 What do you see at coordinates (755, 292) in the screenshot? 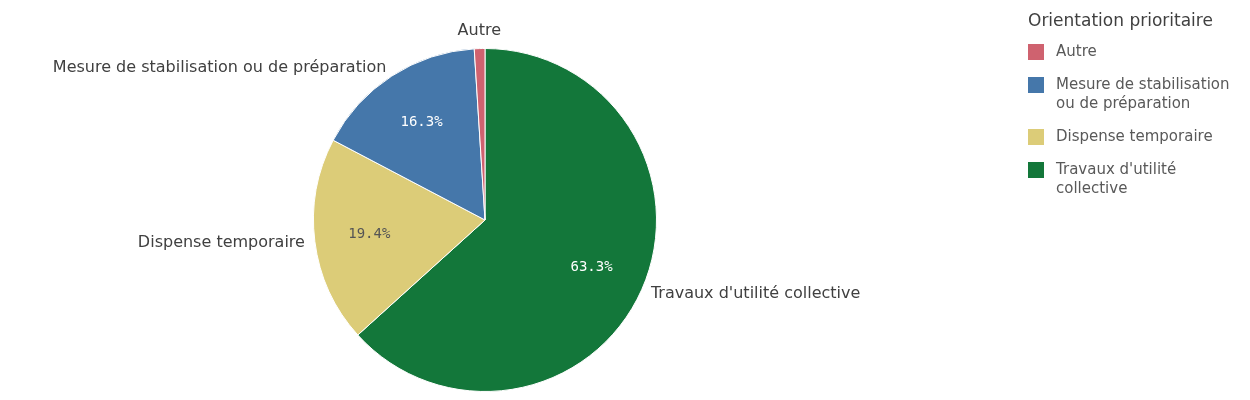
I see `slice-label: Travaux d'utilité collective` at bounding box center [755, 292].